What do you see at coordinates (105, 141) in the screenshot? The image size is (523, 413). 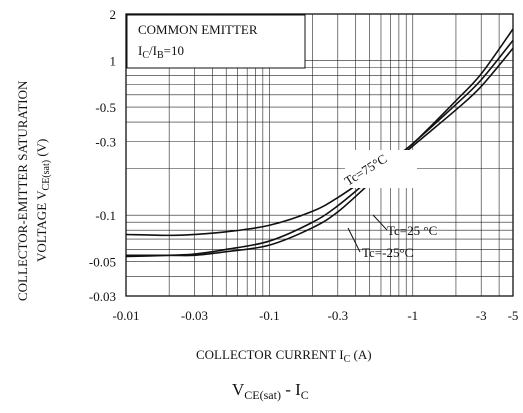 I see `y-tick-label: -0.3` at bounding box center [105, 141].